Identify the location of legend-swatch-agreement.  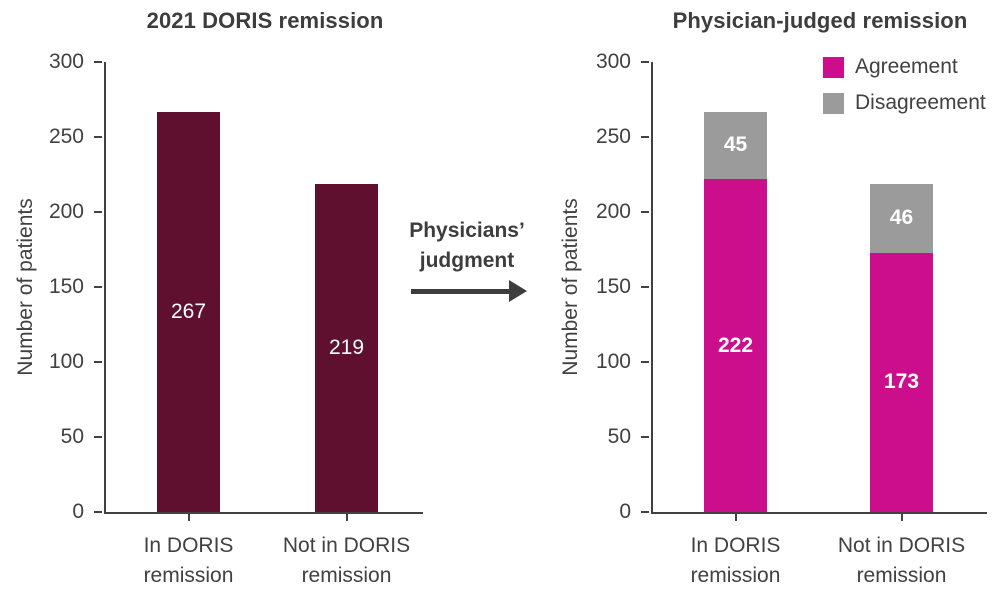
(833, 67).